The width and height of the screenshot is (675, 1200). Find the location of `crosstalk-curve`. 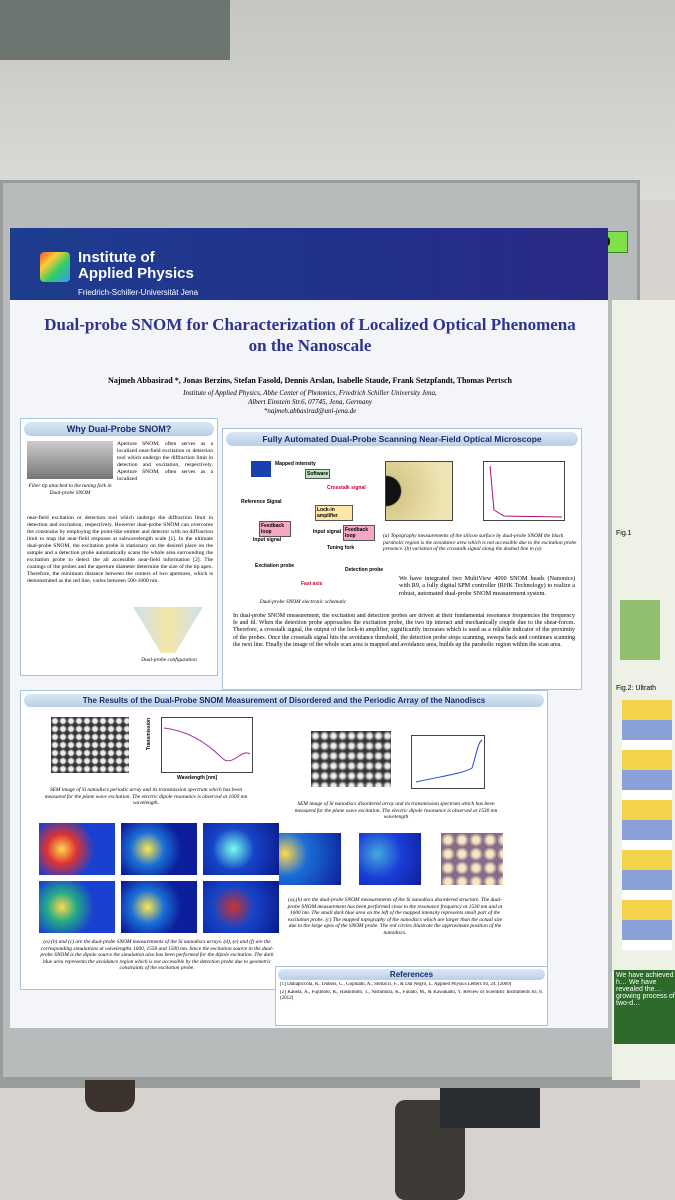

crosstalk-curve is located at coordinates (526, 491).